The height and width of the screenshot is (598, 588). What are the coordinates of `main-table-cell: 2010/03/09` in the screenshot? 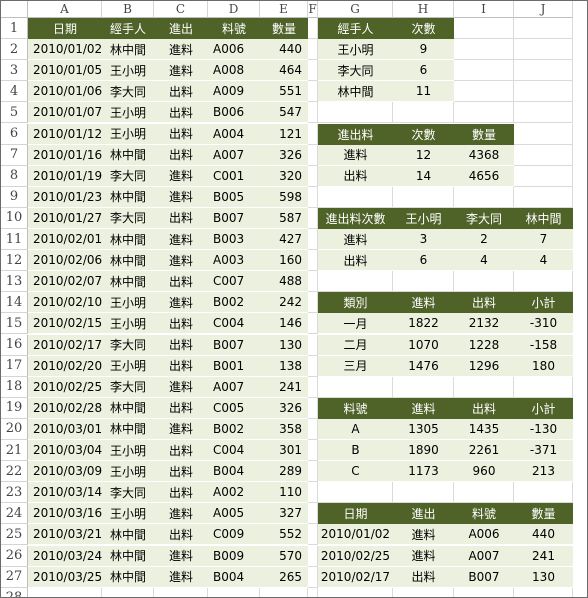 It's located at (65, 472).